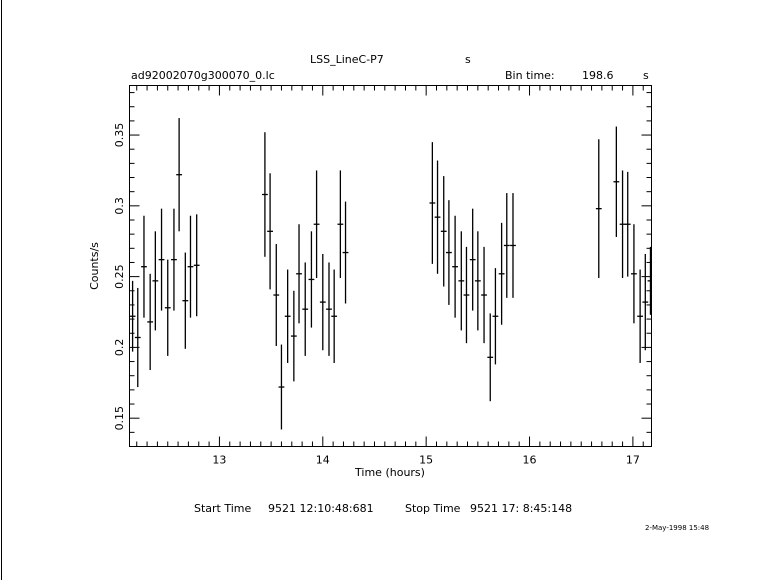  What do you see at coordinates (389, 472) in the screenshot?
I see `x-axis-label: Time (hours)` at bounding box center [389, 472].